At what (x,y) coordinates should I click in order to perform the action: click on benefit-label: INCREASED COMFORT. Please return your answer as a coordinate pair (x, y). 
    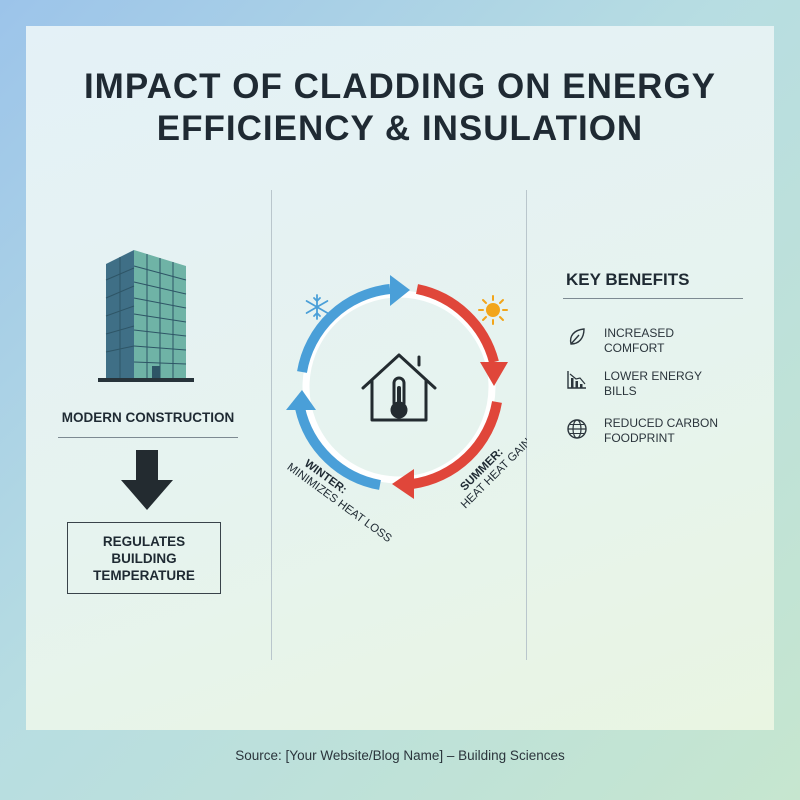
    Looking at the image, I should click on (639, 340).